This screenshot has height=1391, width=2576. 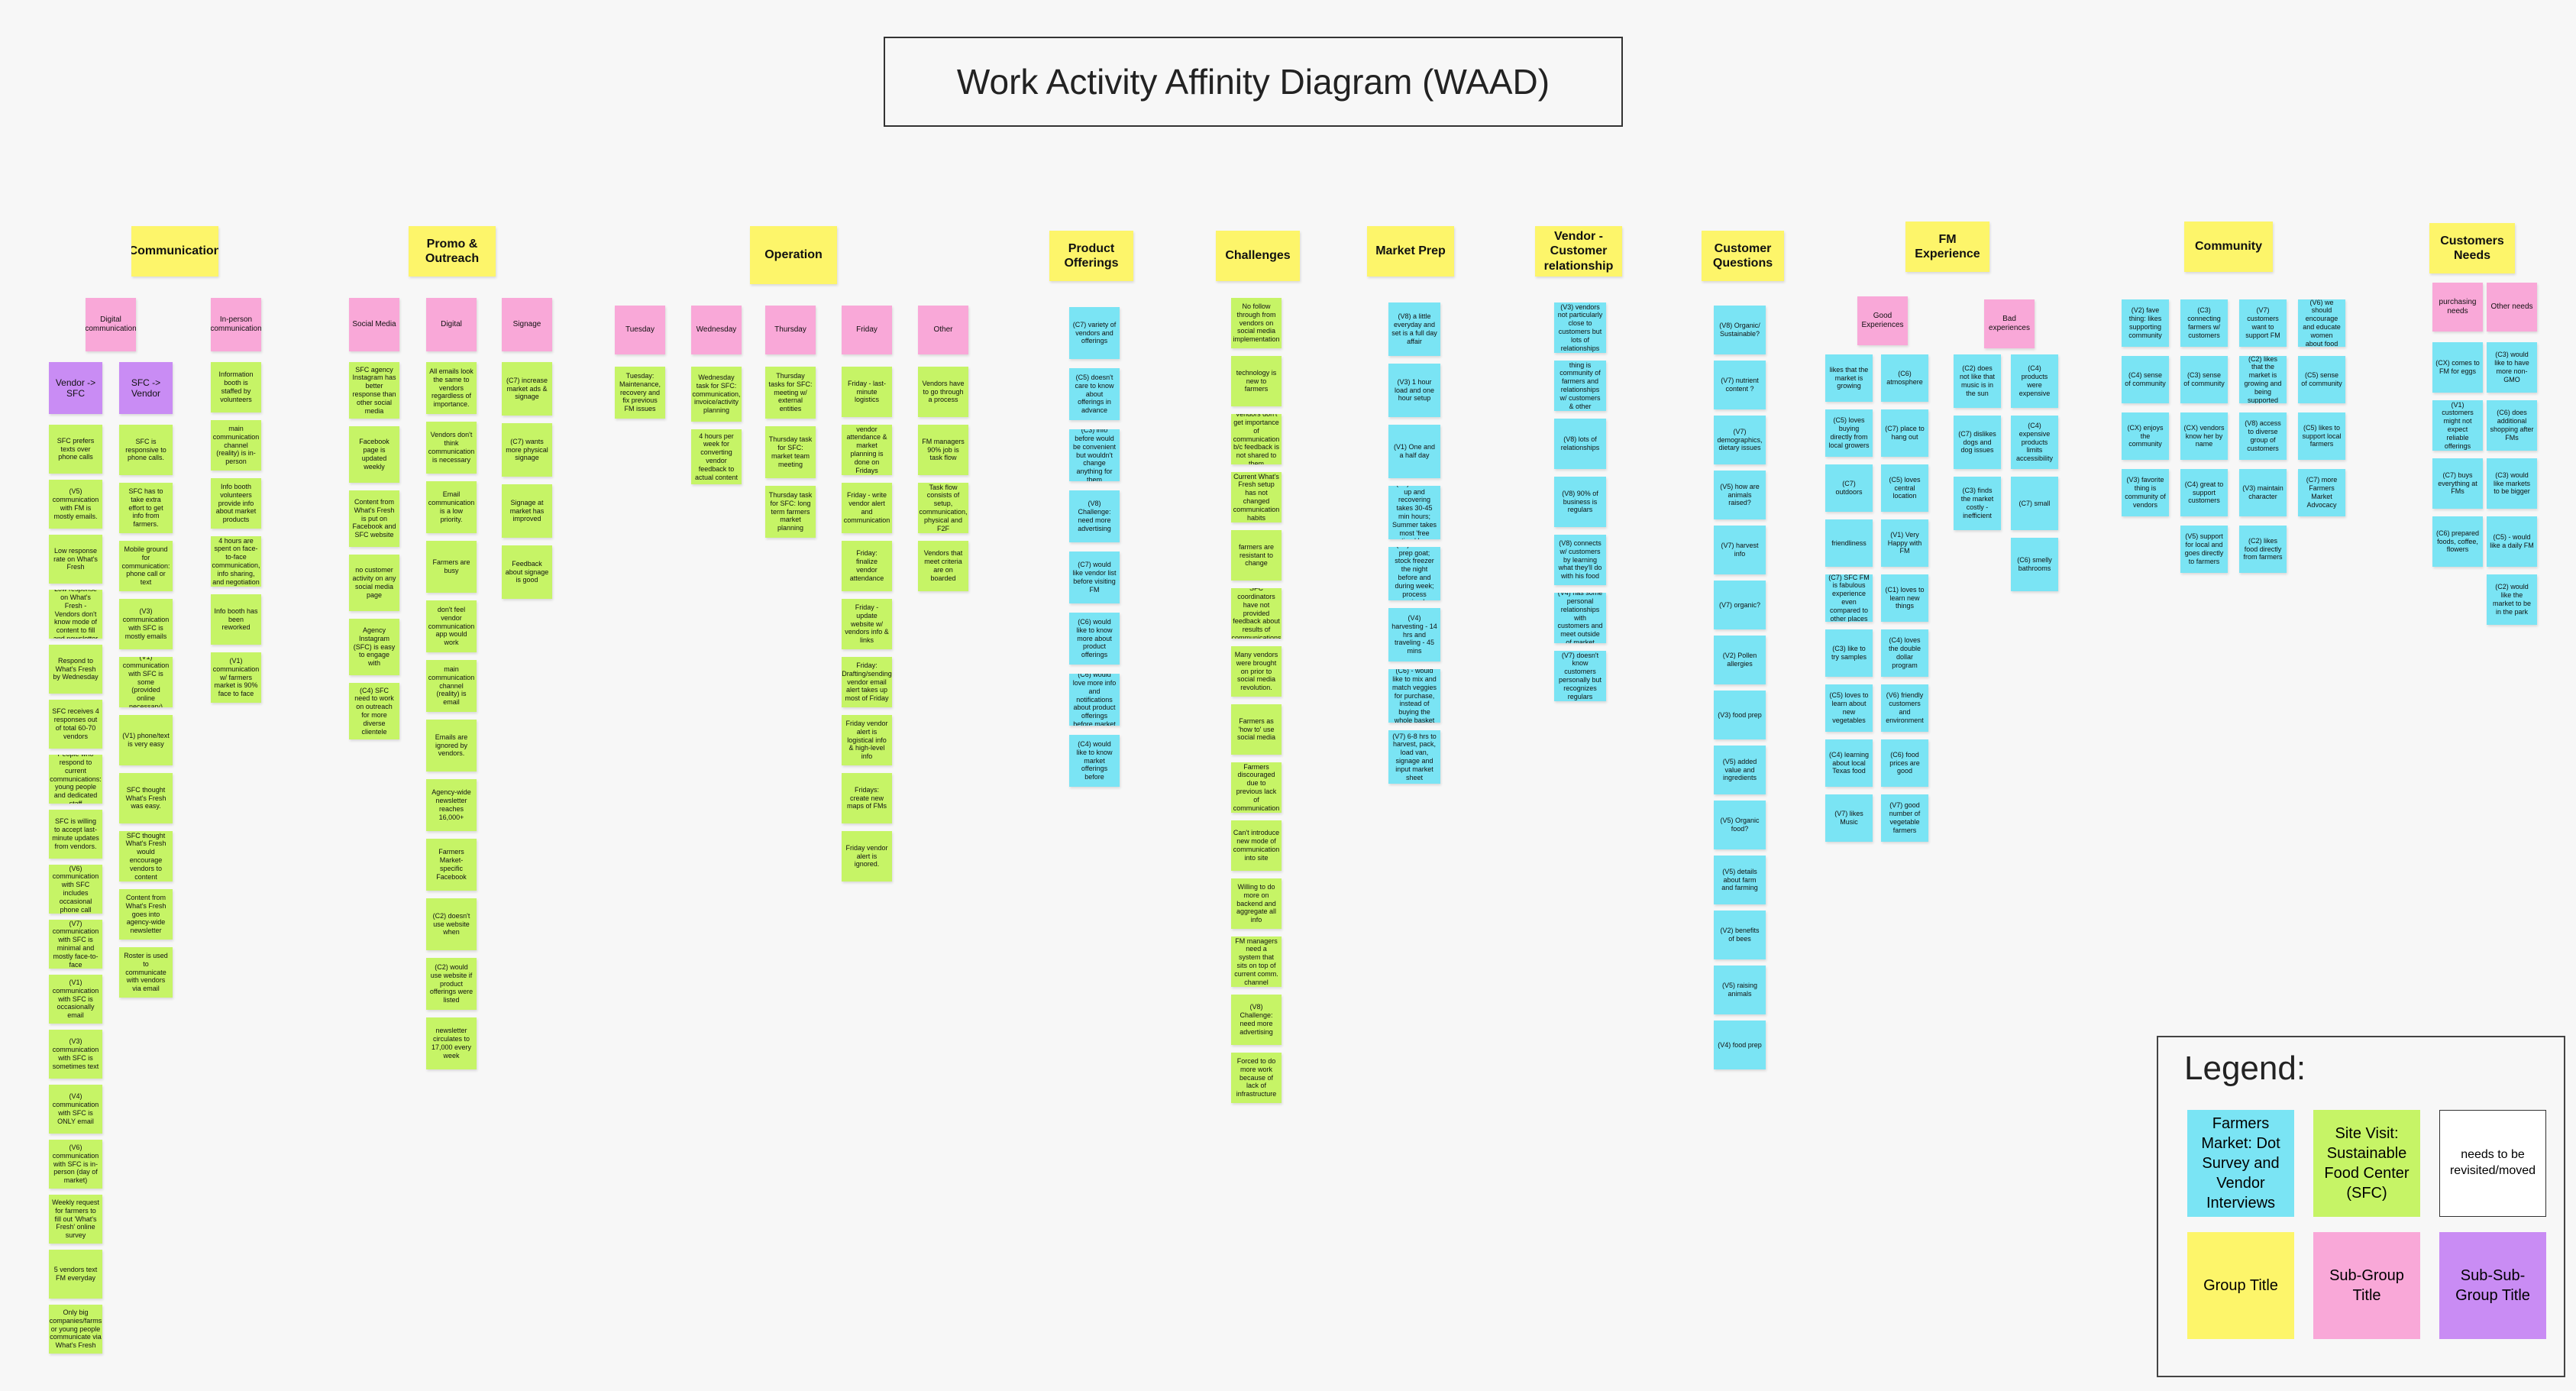 I want to click on sticky-note: (V5) how are animals raised?, so click(x=1740, y=495).